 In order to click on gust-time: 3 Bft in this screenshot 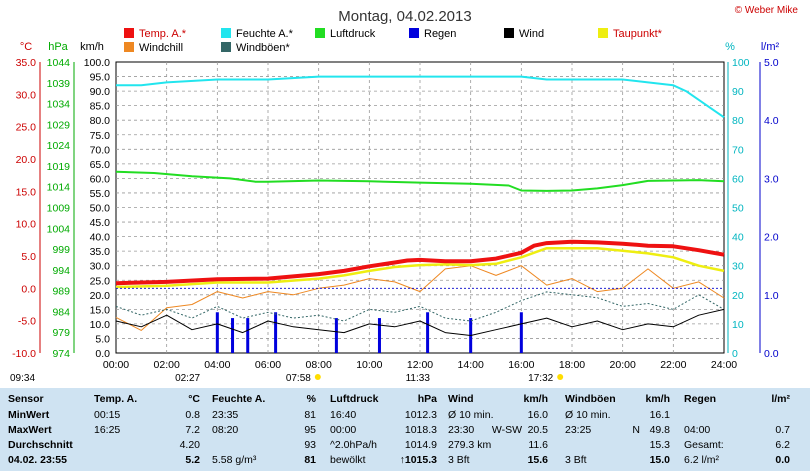, I will do `click(576, 460)`.